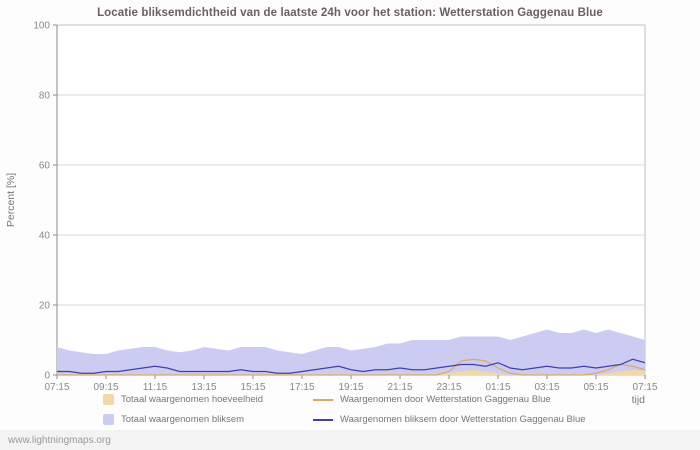 This screenshot has width=700, height=450. Describe the element at coordinates (155, 387) in the screenshot. I see `svg-text: 11:15` at that location.